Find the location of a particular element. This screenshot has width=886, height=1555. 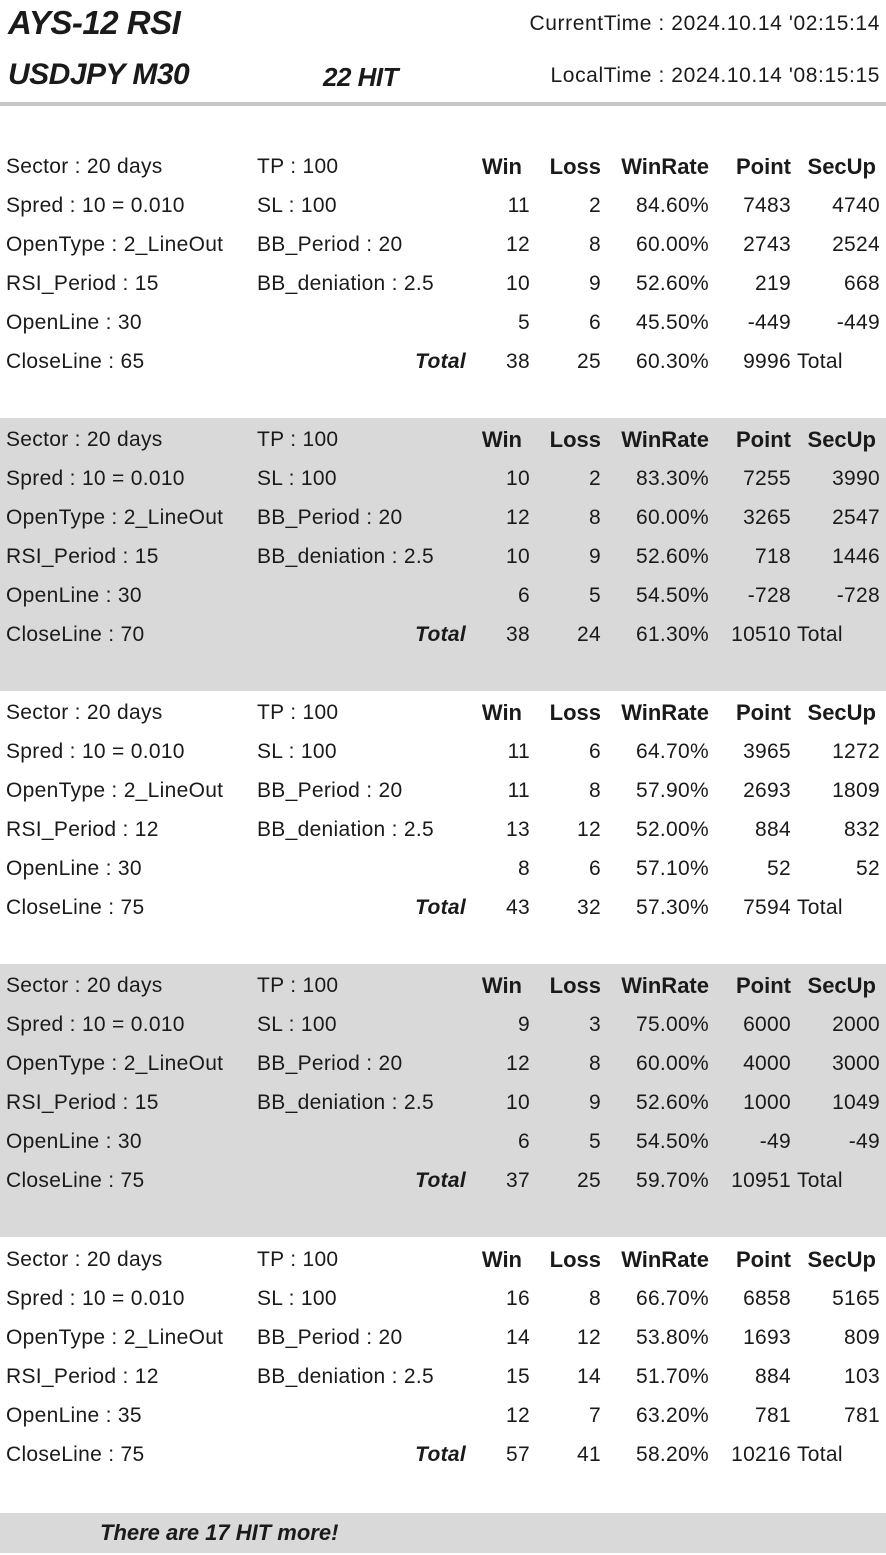

point-value: 781 is located at coordinates (773, 1415).